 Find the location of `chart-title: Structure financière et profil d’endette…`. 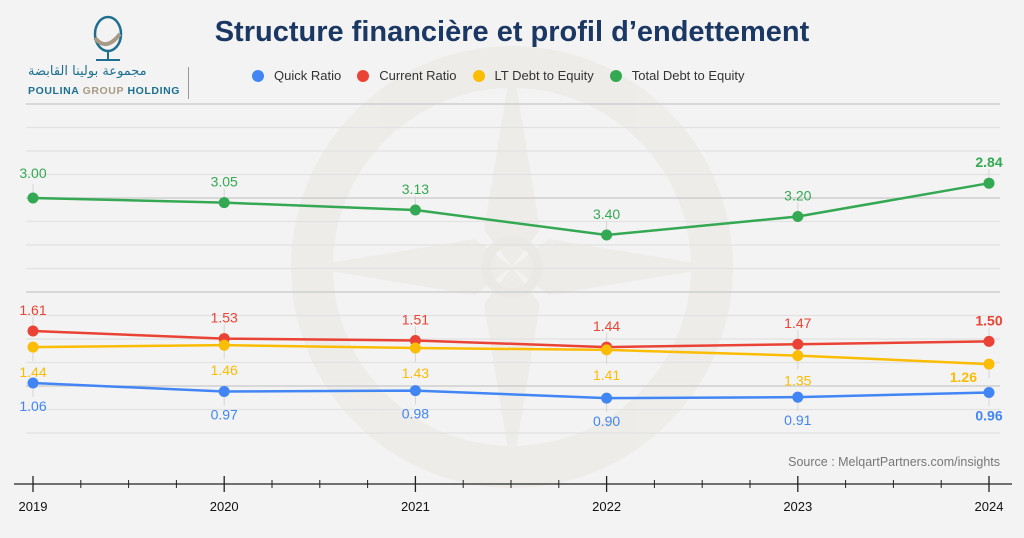

chart-title: Structure financière et profil d’endette… is located at coordinates (512, 32).